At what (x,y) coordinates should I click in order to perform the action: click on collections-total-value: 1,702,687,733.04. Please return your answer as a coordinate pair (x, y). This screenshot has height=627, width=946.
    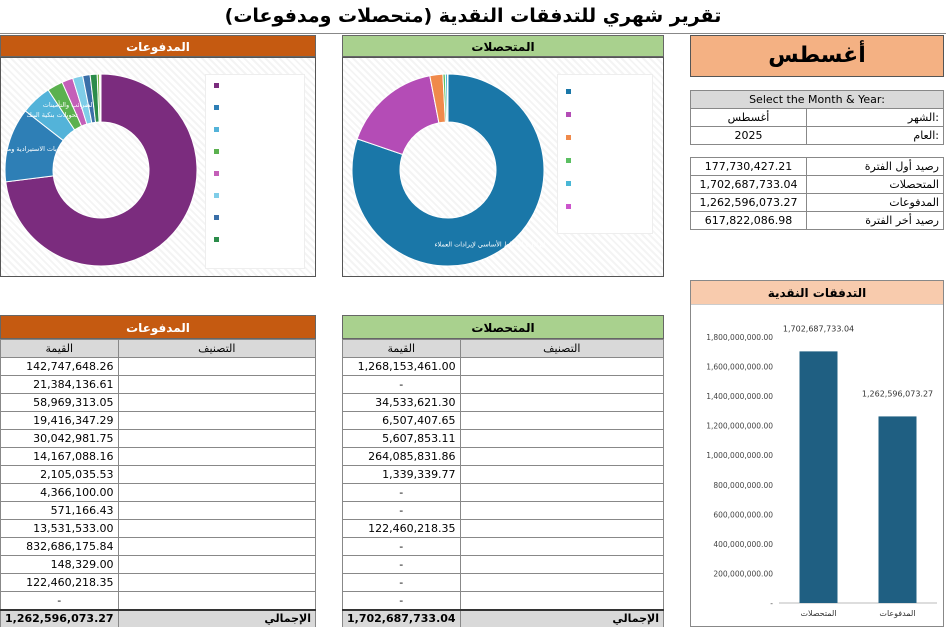
    Looking at the image, I should click on (401, 617).